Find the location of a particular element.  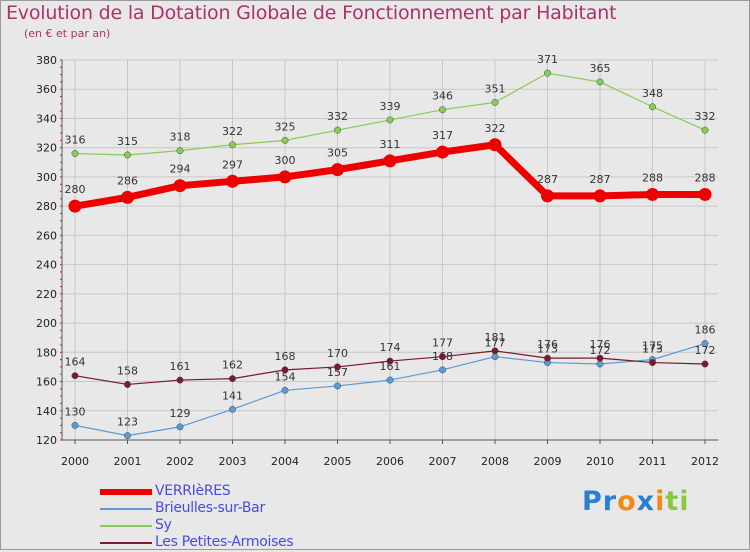

x-tick-label: 2008 is located at coordinates (495, 461).